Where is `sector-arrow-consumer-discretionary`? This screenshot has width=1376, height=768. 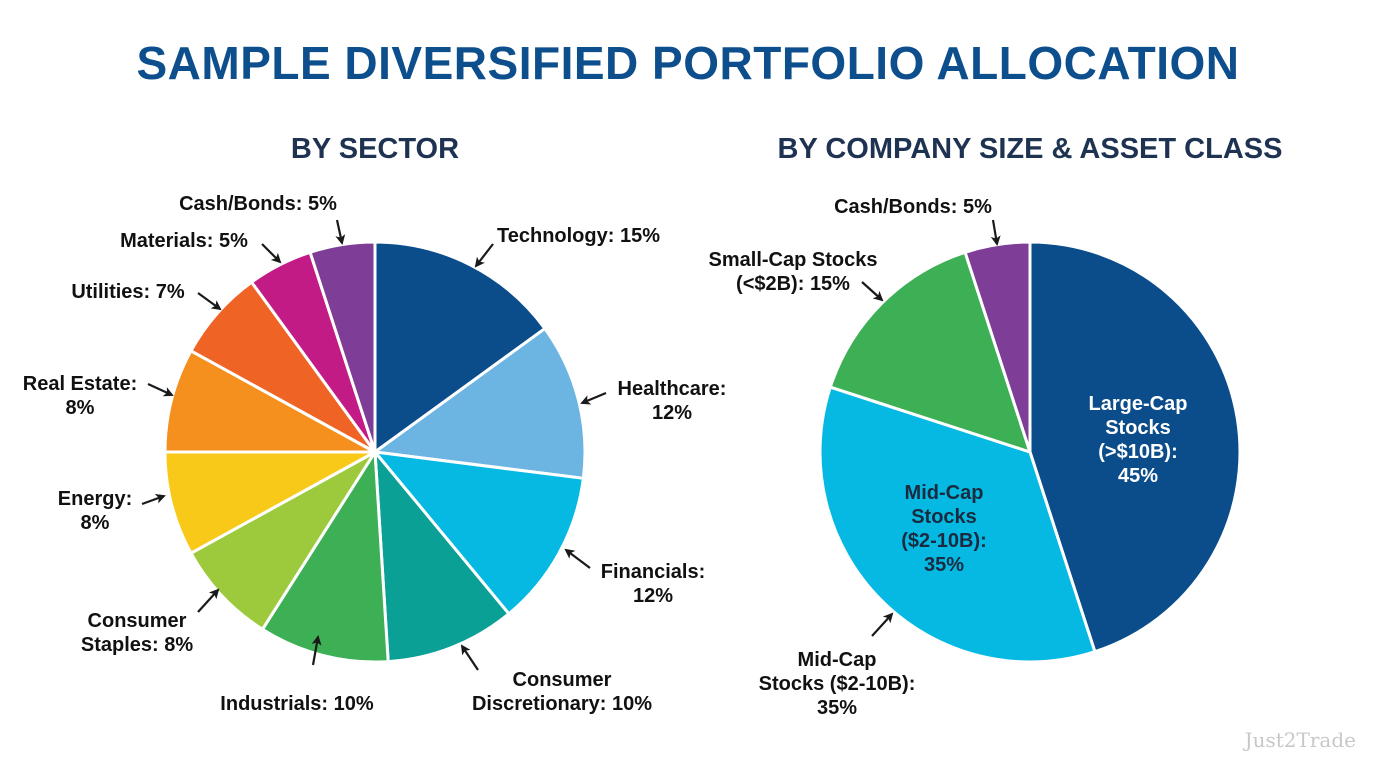
sector-arrow-consumer-discretionary is located at coordinates (469, 657).